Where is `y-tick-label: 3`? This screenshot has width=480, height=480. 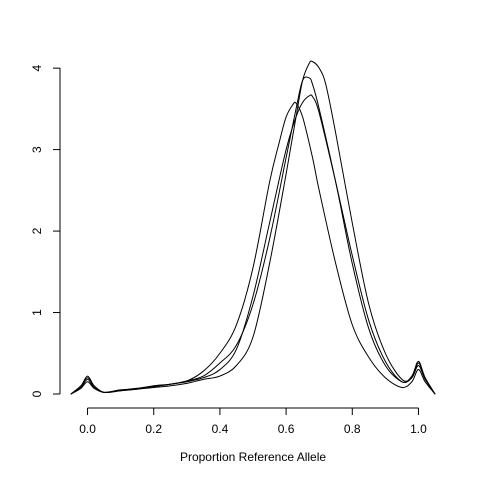 y-tick-label: 3 is located at coordinates (37, 149).